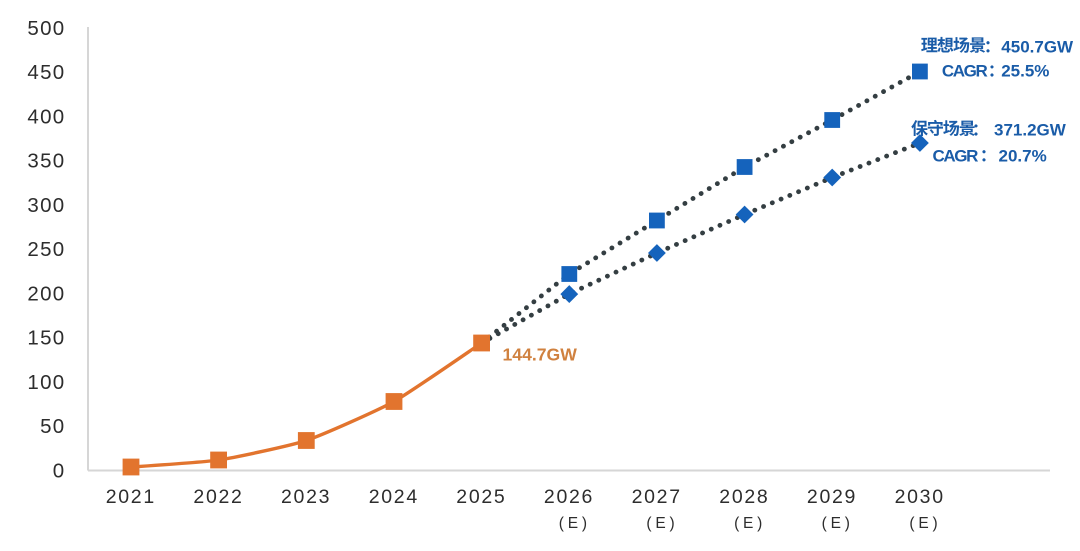 Image resolution: width=1080 pixels, height=551 pixels. Describe the element at coordinates (218, 497) in the screenshot. I see `svg-text: 2022` at that location.